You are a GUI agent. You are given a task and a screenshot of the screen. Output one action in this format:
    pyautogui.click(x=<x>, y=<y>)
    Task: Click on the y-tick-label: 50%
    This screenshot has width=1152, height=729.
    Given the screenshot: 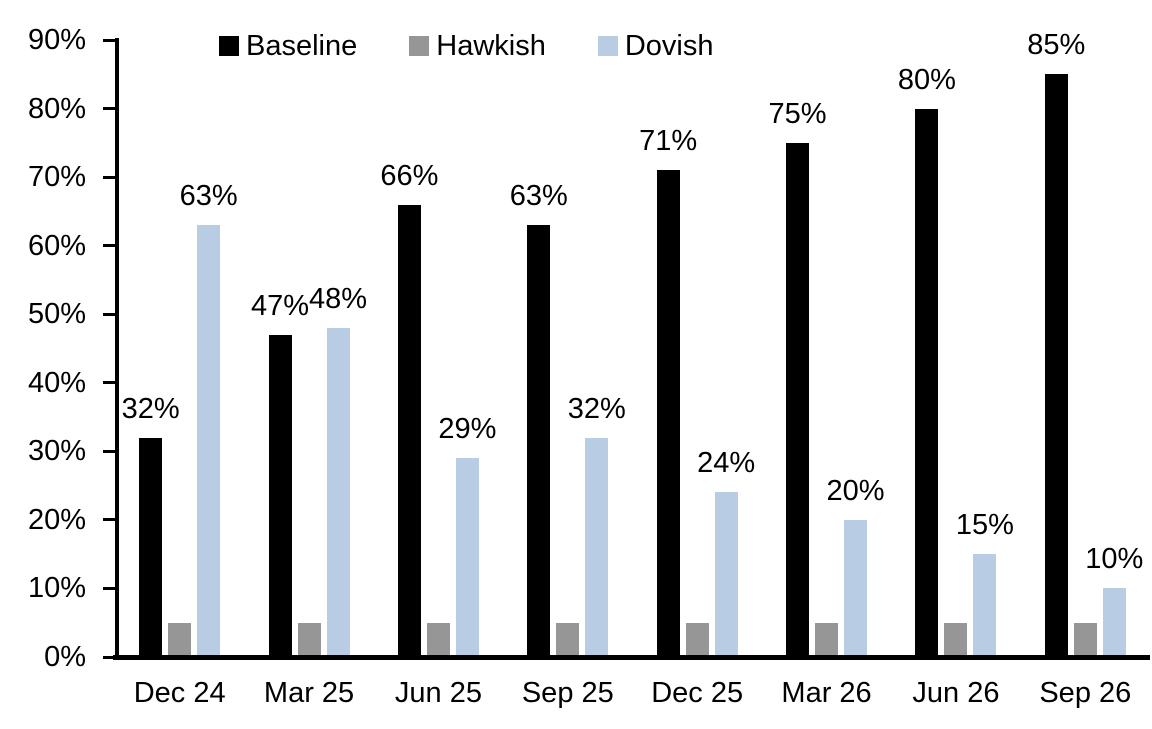 What is the action you would take?
    pyautogui.click(x=56, y=314)
    